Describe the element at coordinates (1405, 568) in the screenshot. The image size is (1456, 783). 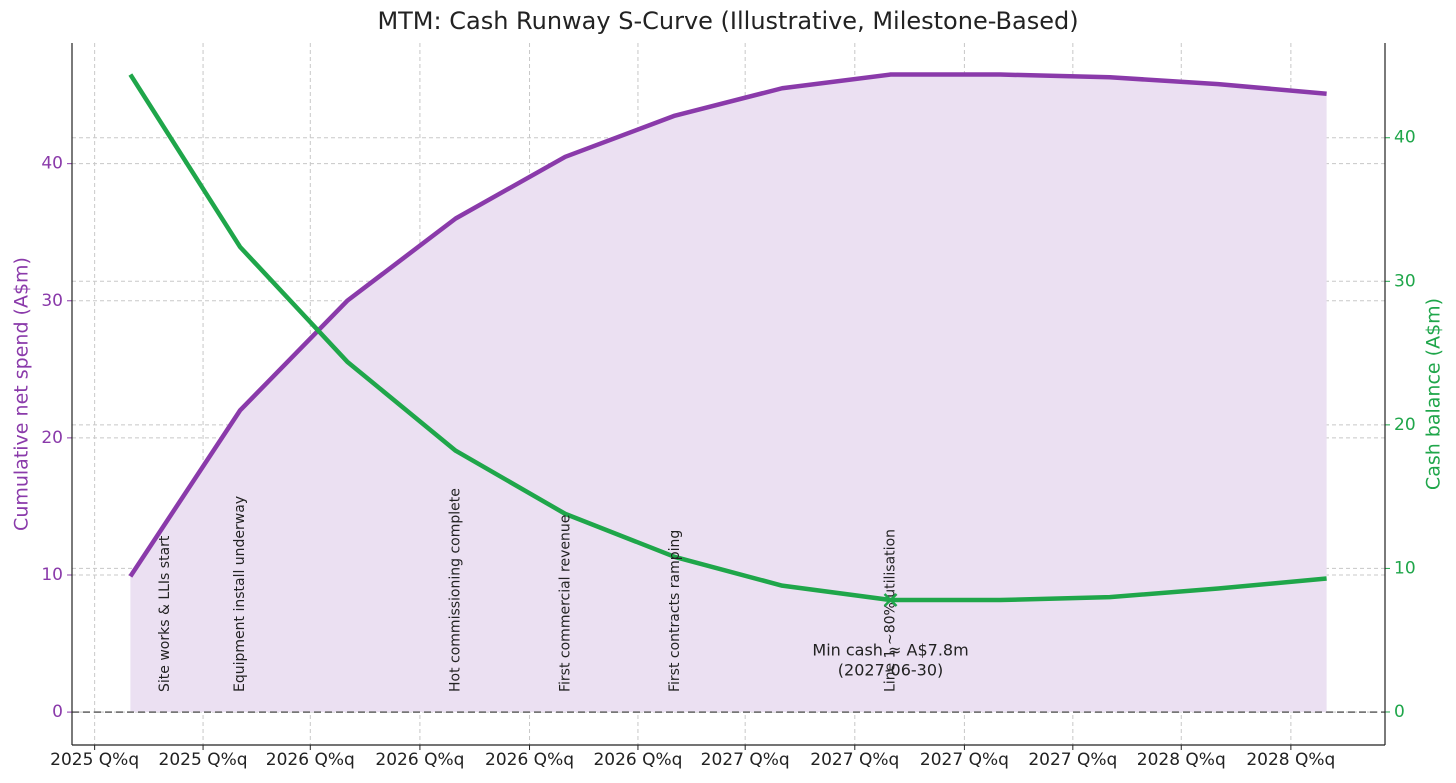
I see `y2-tick-label: 10` at that location.